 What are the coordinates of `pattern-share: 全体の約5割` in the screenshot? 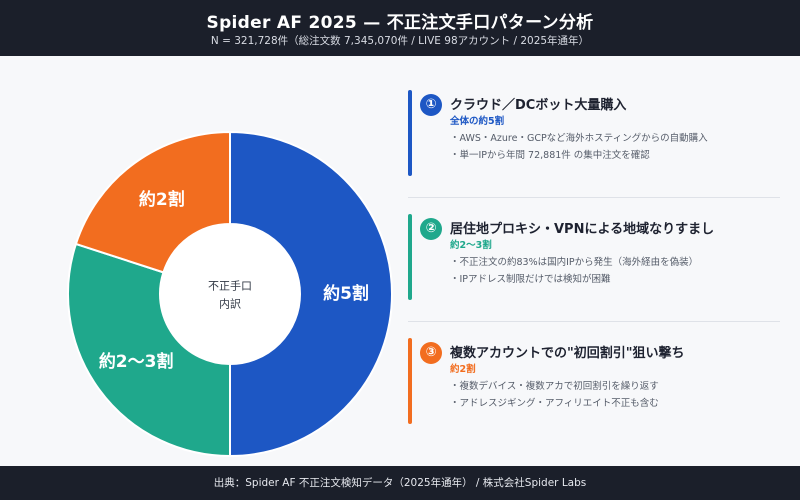 It's located at (477, 121).